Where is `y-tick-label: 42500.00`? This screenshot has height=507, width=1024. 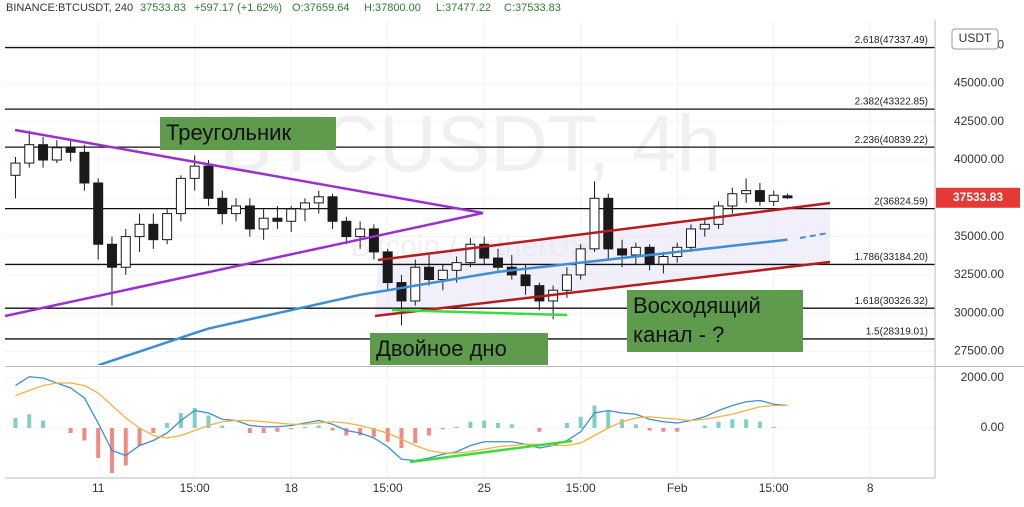 y-tick-label: 42500.00 is located at coordinates (979, 121).